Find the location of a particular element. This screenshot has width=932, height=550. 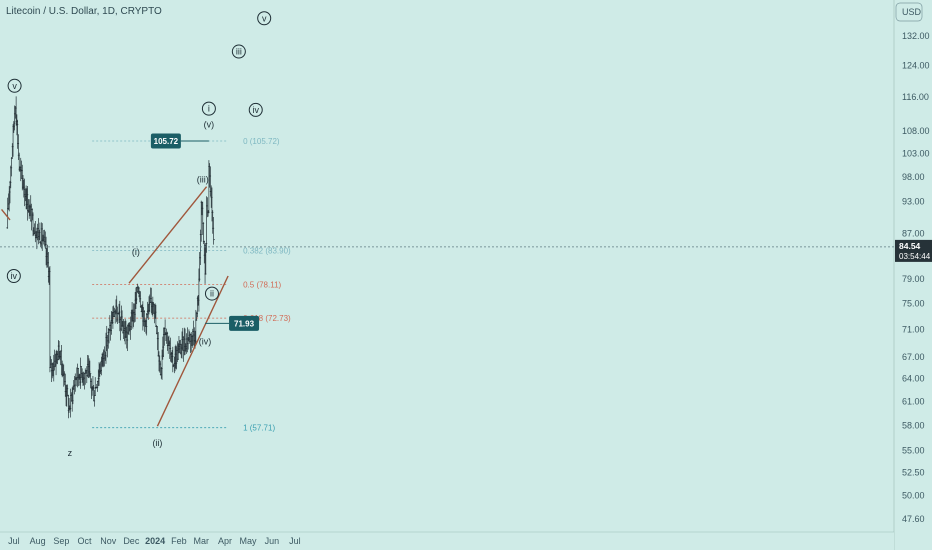

wave-label: iii is located at coordinates (239, 52).